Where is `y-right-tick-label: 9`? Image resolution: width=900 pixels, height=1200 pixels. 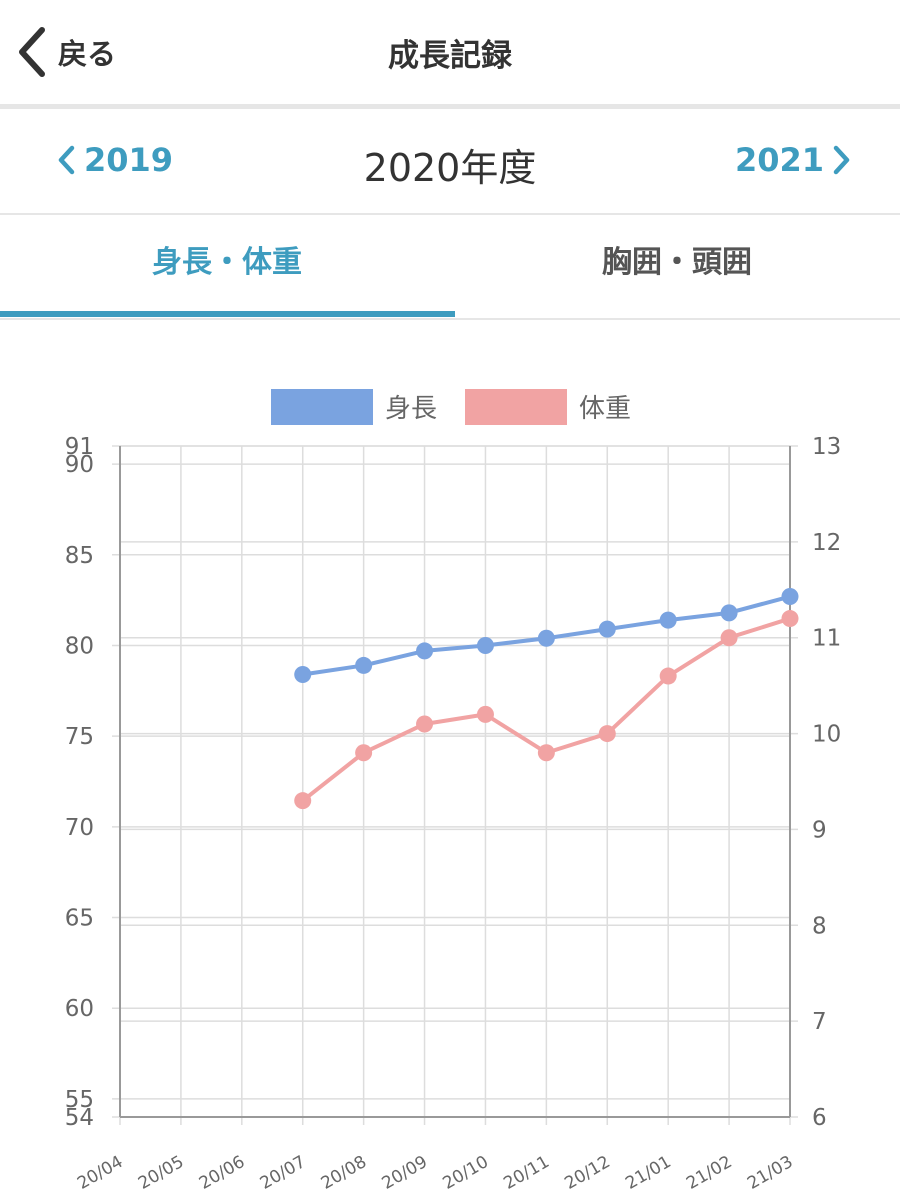
y-right-tick-label: 9 is located at coordinates (819, 830).